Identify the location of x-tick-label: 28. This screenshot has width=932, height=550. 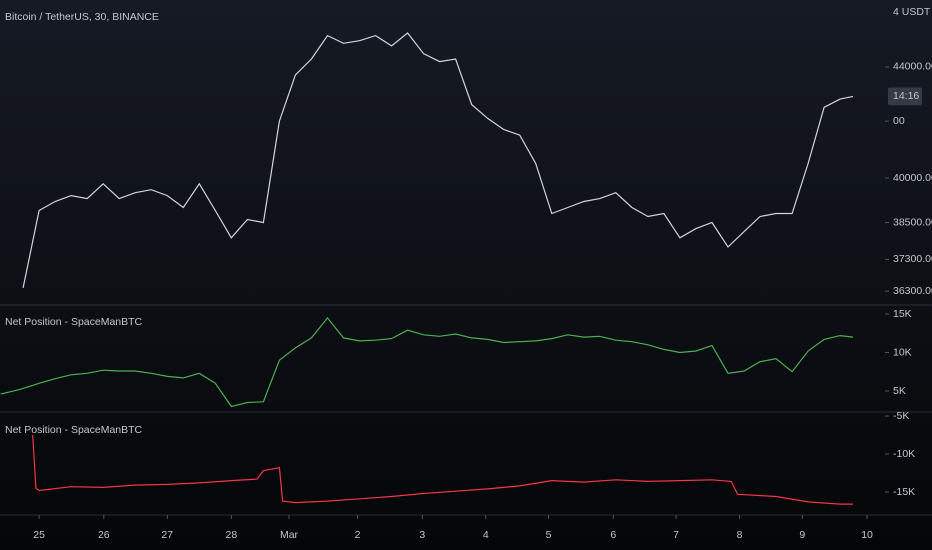
(231, 535).